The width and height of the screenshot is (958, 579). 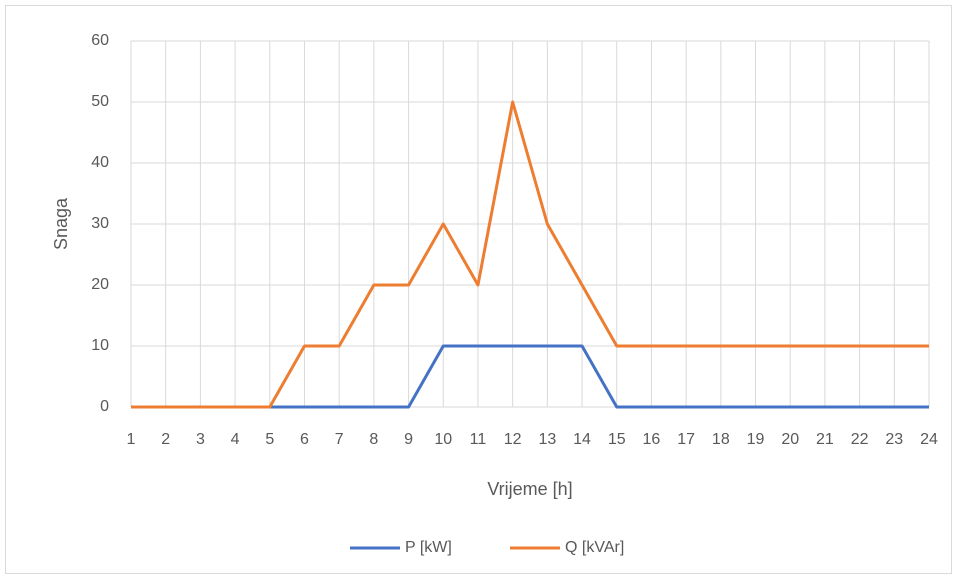 What do you see at coordinates (790, 439) in the screenshot?
I see `x-tick-label: 20` at bounding box center [790, 439].